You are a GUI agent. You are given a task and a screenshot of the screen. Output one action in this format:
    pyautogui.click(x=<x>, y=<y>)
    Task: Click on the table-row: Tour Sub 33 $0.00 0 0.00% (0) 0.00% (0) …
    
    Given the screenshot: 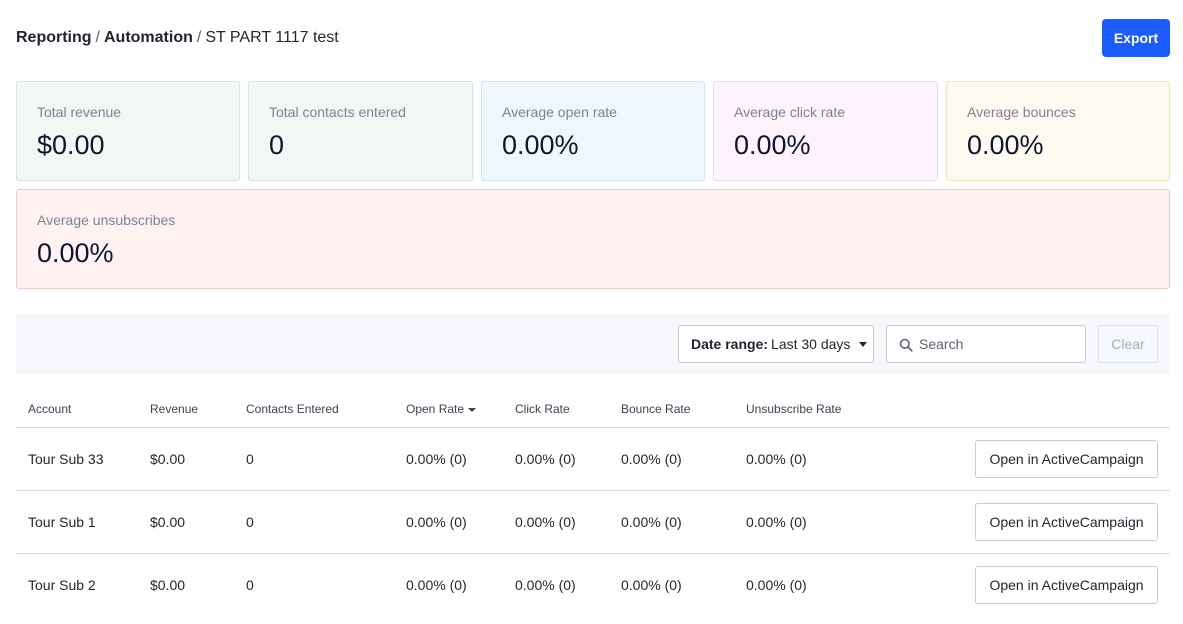 What is the action you would take?
    pyautogui.click(x=593, y=459)
    